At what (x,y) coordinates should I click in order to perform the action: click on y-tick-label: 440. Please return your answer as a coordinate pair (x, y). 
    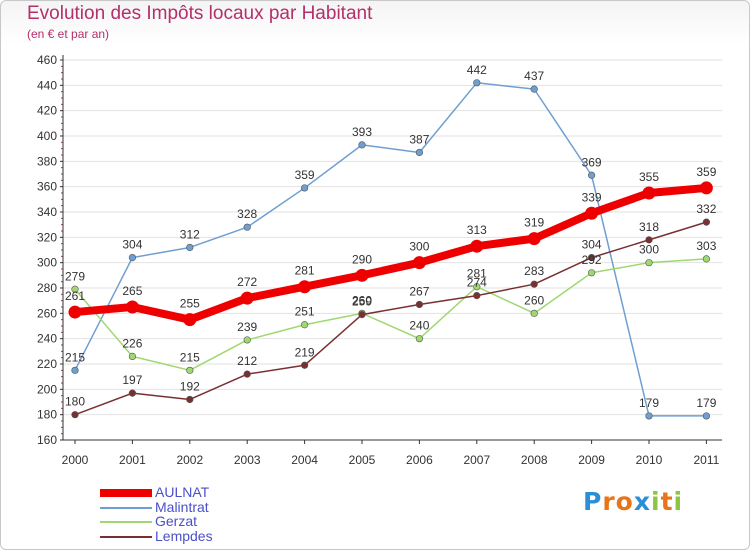
    Looking at the image, I should click on (47, 85).